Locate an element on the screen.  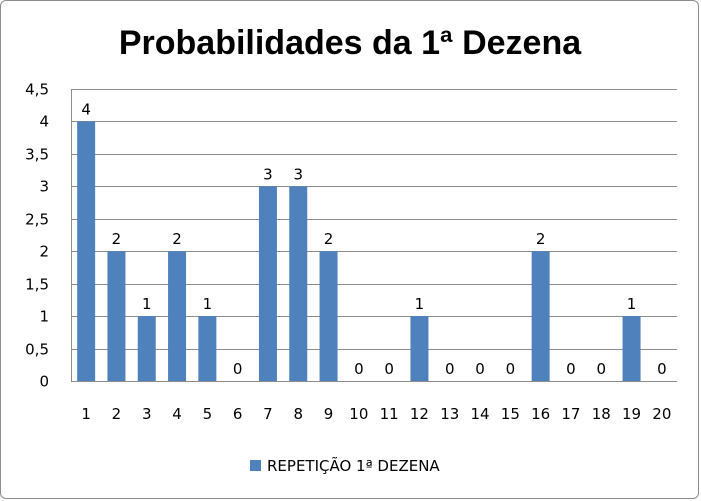
x-tick-label: 10 is located at coordinates (358, 414).